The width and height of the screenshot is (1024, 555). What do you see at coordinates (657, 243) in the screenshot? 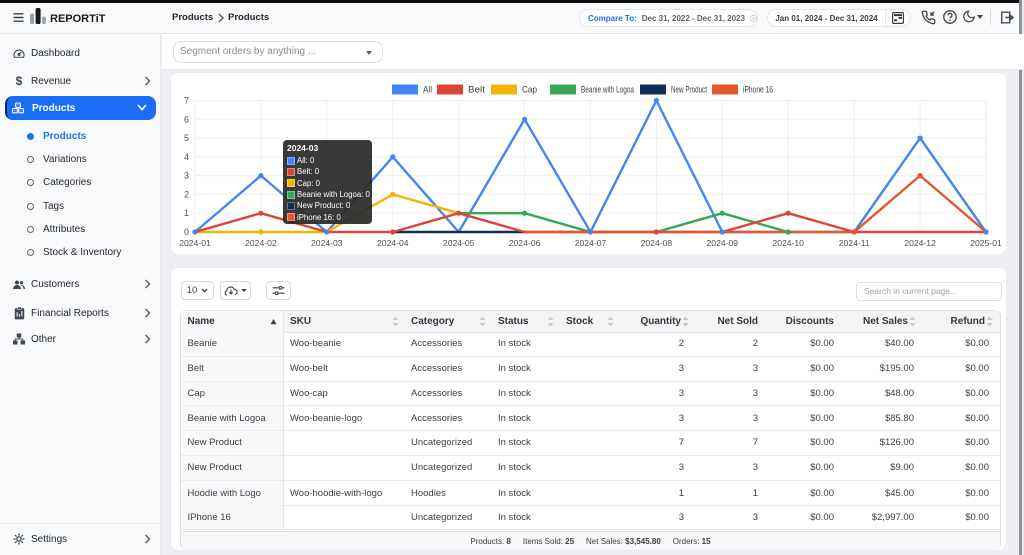
I see `svg-text: 2024-08` at bounding box center [657, 243].